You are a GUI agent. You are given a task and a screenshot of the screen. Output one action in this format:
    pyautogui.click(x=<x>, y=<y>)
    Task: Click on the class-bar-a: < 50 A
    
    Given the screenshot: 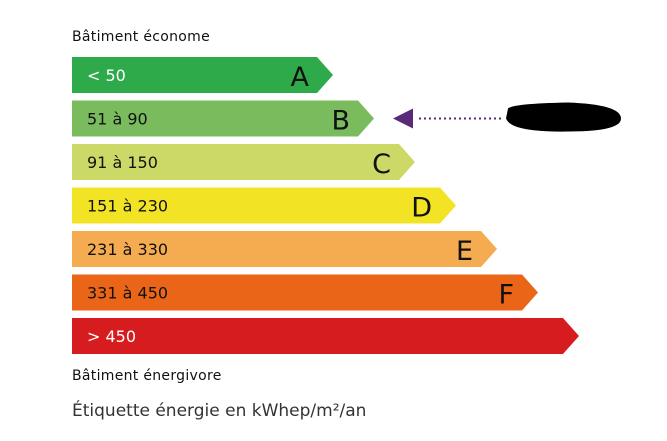 What is the action you would take?
    pyautogui.click(x=202, y=75)
    